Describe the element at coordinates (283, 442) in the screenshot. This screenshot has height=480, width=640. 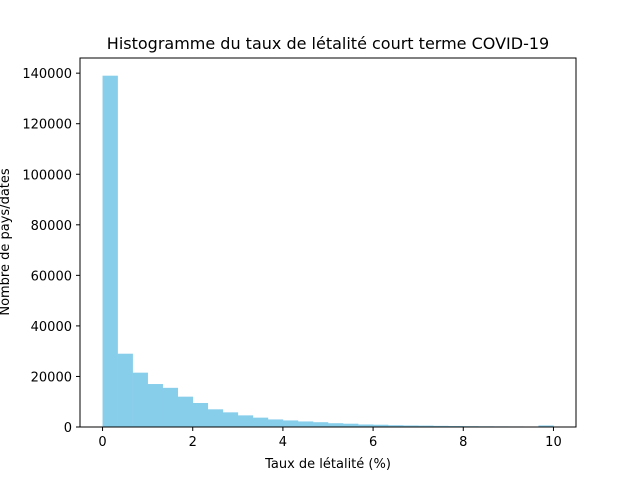
I see `x-tick-label: 4` at that location.